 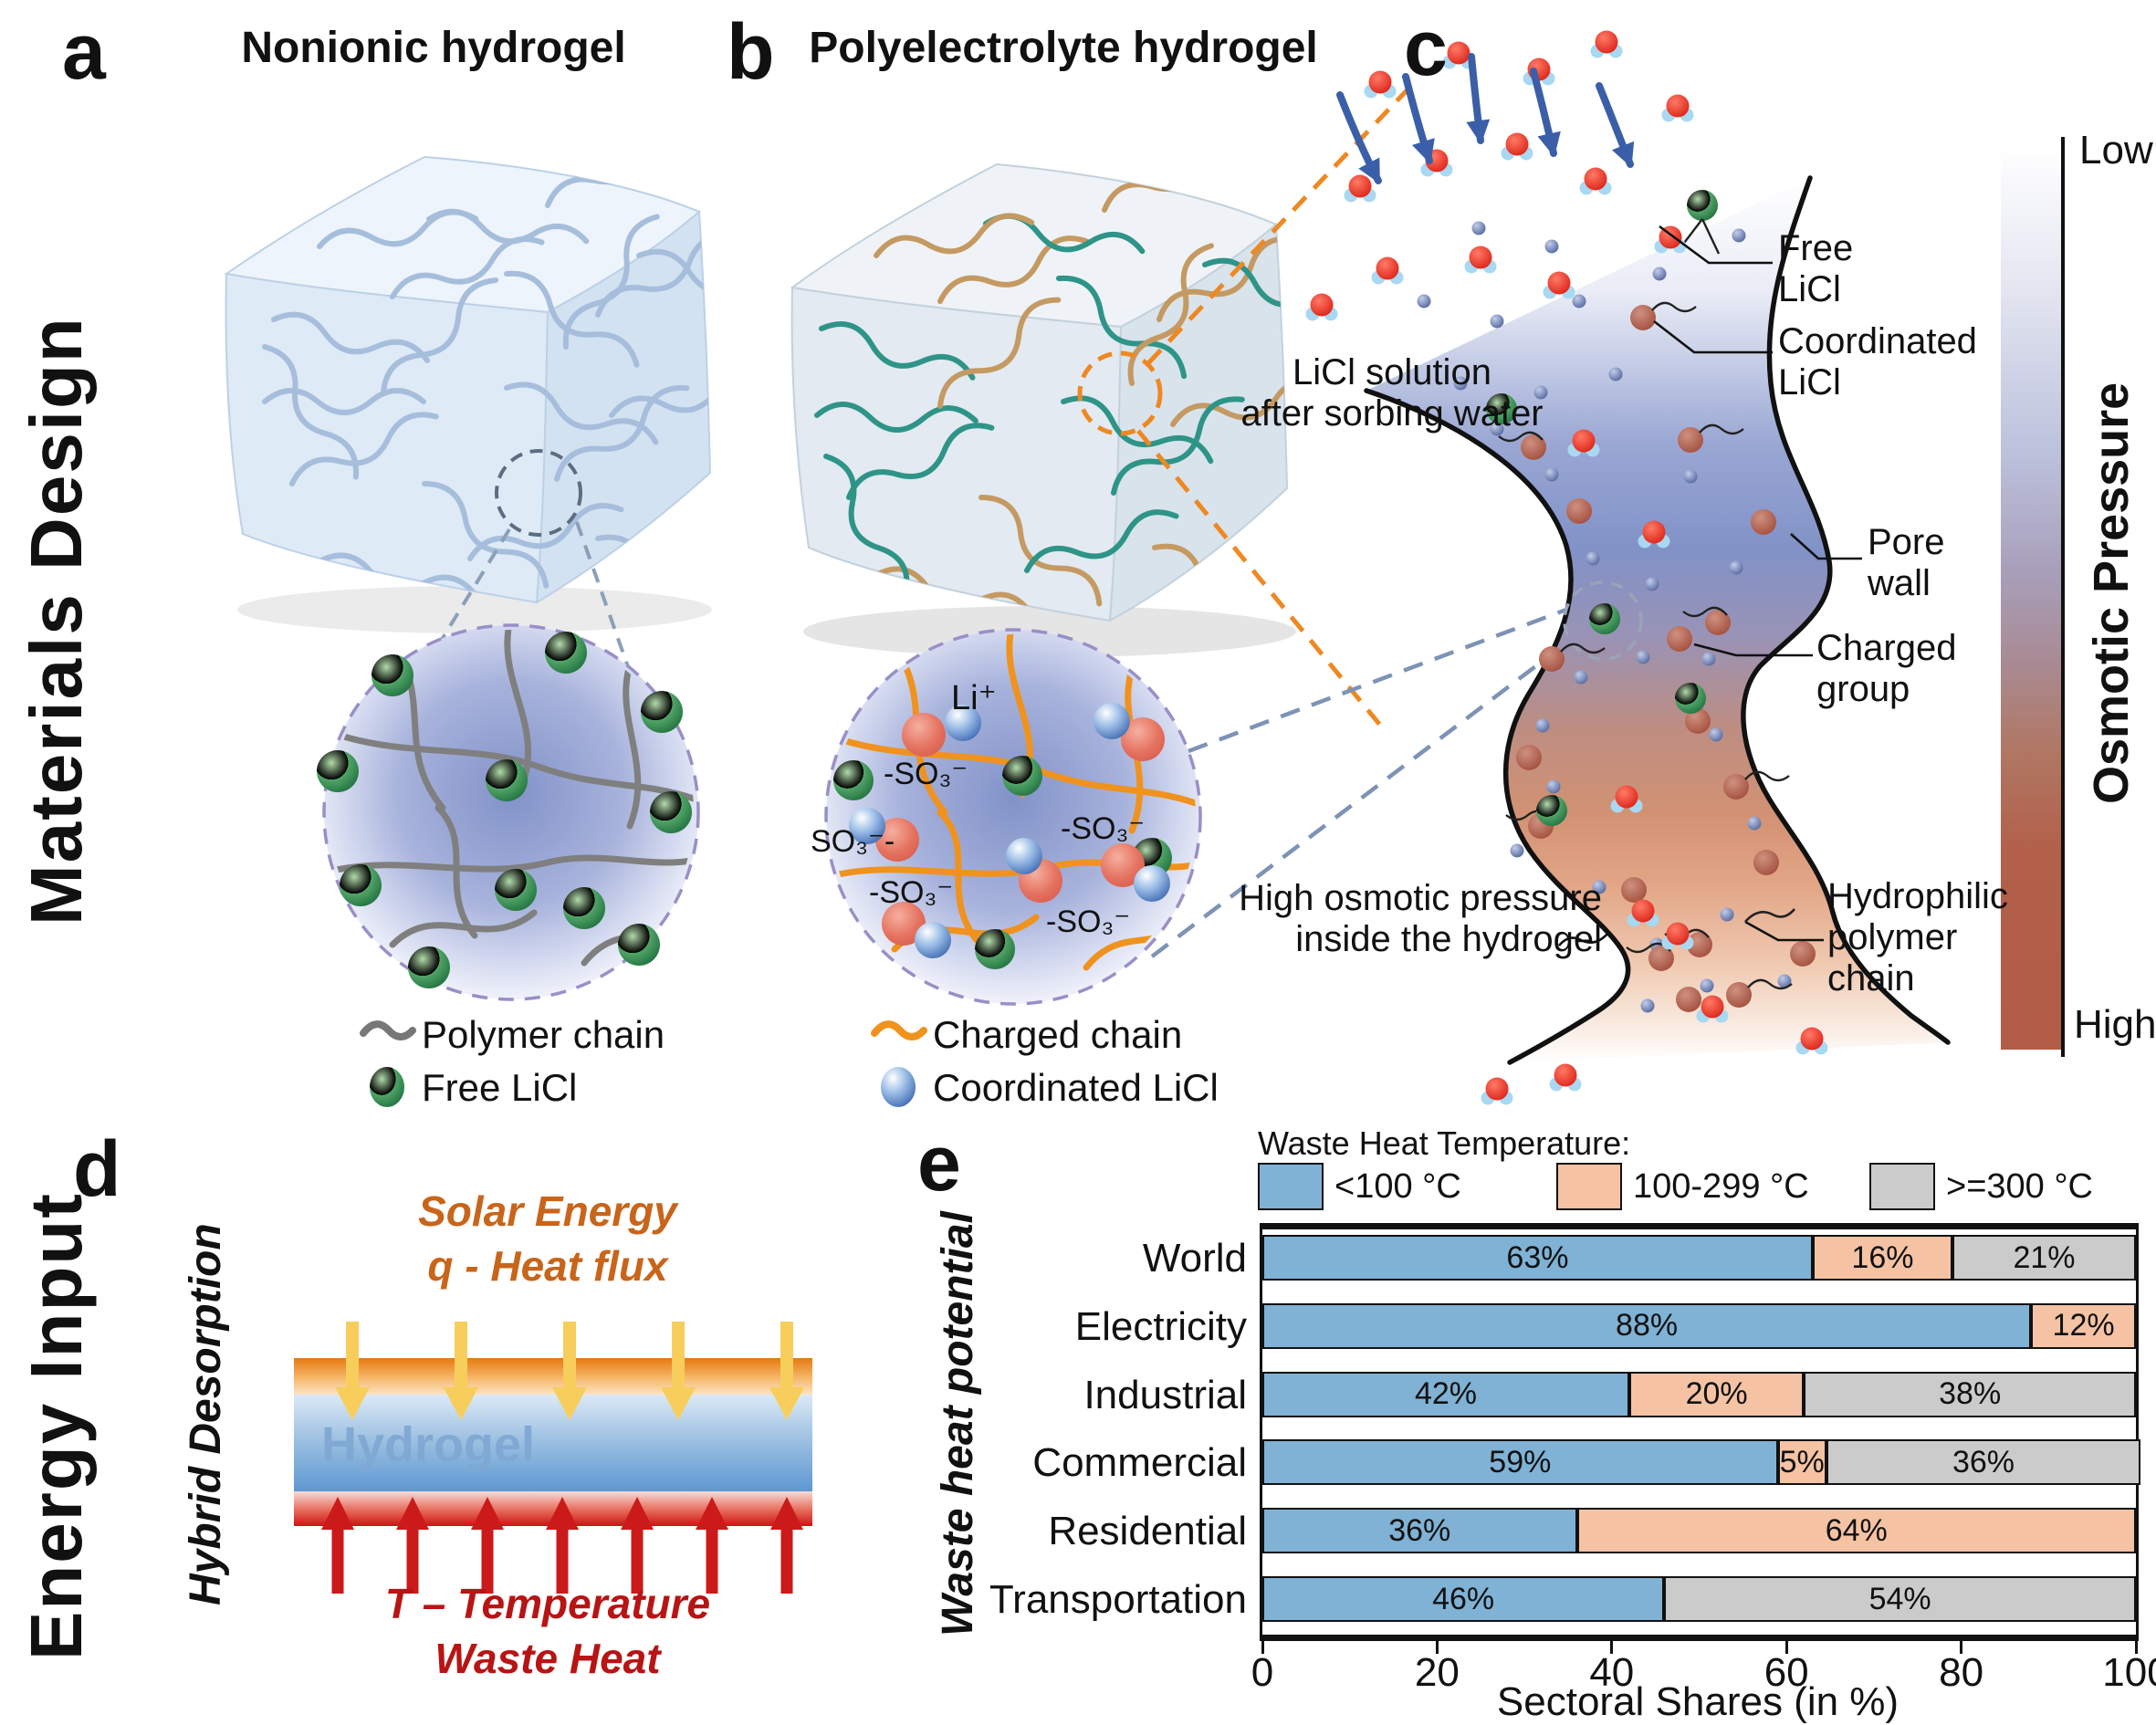 I want to click on x-axis-tick-label: 20, so click(x=1437, y=1672).